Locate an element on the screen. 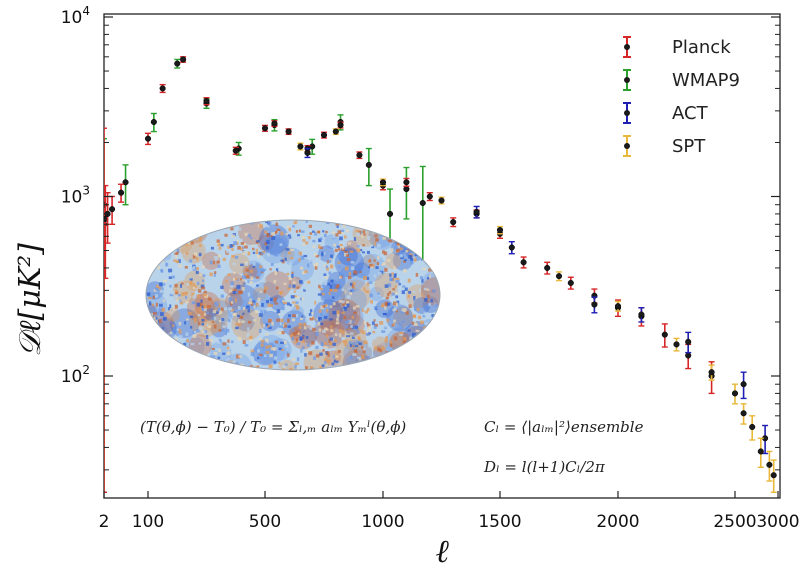 This screenshot has height=574, width=806. legend: Planck WMAP9 ACT SPT is located at coordinates (681, 96).